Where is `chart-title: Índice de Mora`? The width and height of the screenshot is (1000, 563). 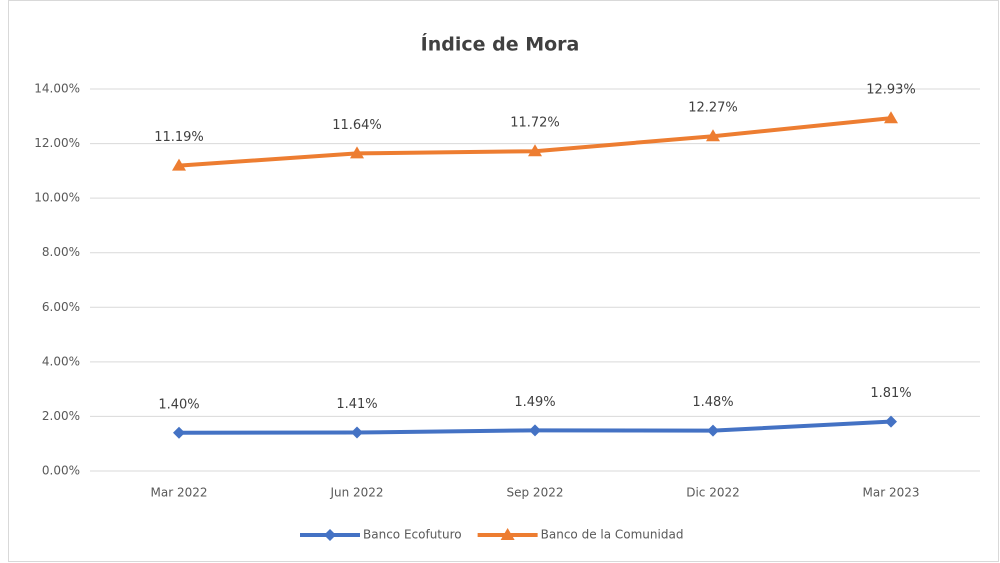
chart-title: Índice de Mora is located at coordinates (500, 44).